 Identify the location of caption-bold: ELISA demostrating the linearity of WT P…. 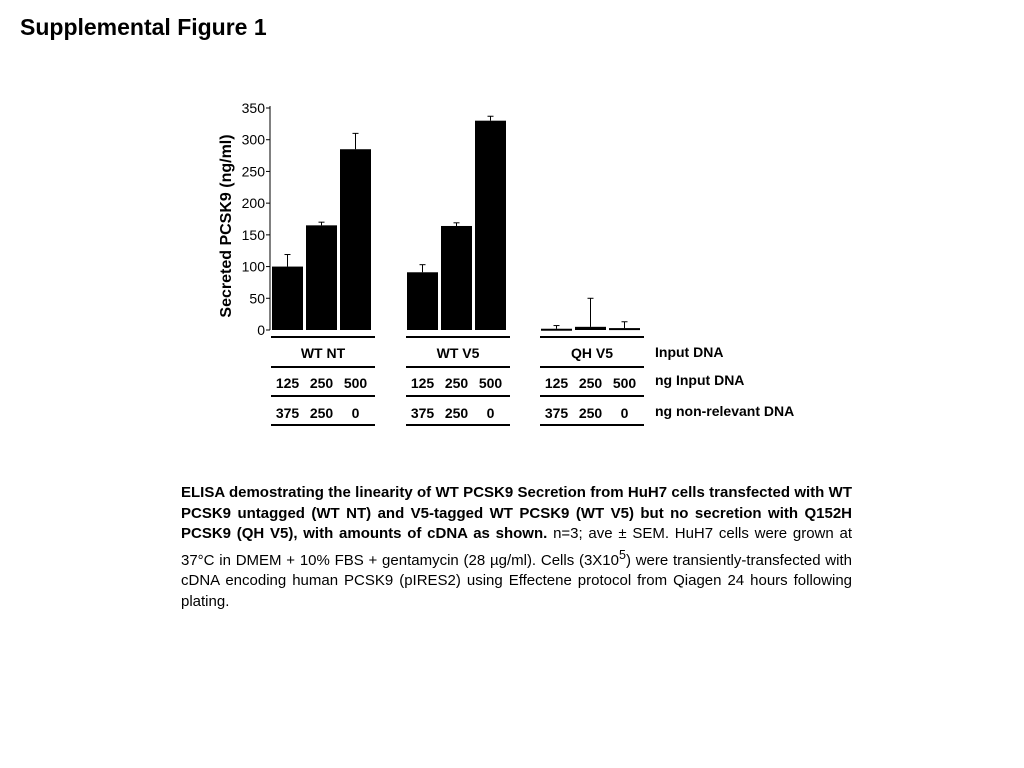
(516, 513).